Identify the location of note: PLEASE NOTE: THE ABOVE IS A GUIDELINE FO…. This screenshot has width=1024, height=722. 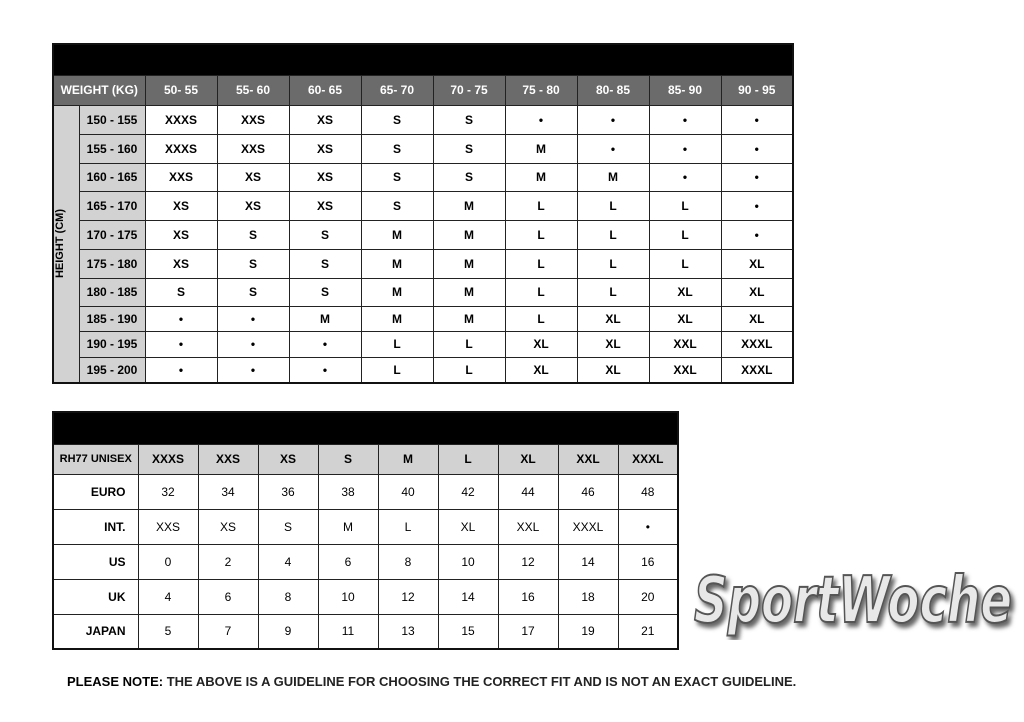
(431, 681).